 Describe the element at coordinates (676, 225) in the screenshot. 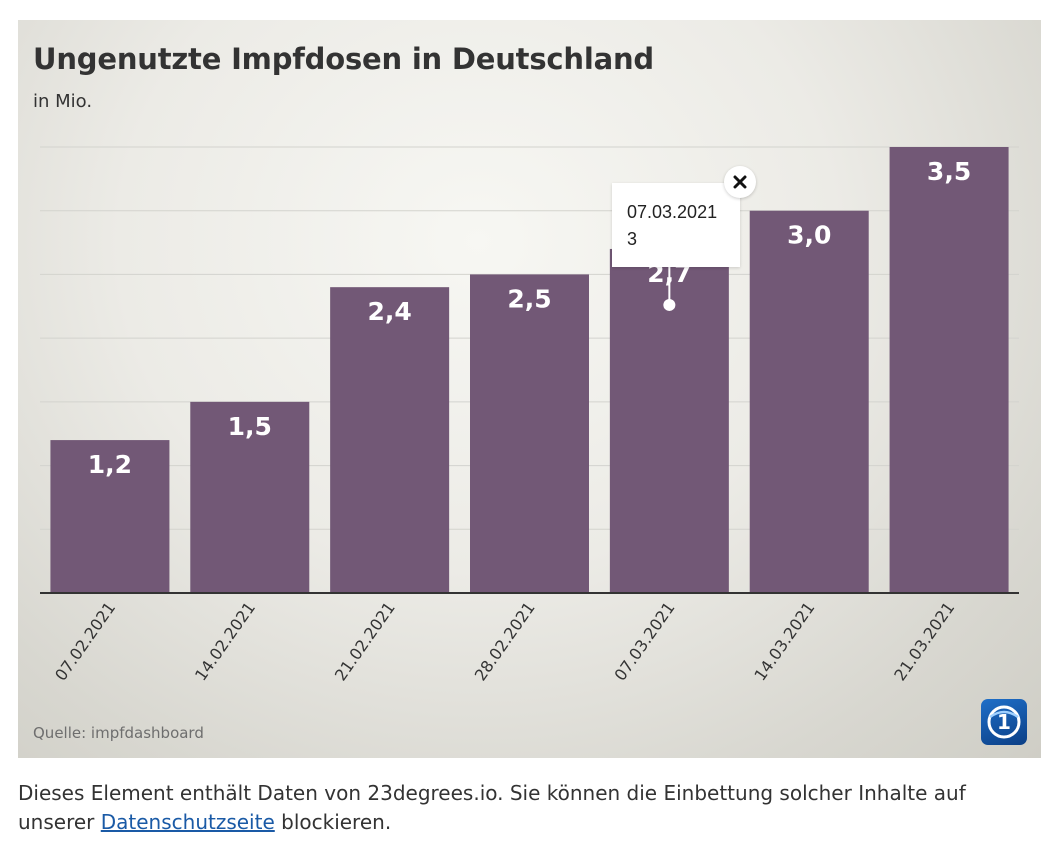

I see `data-tooltip: 07.03.2021 3` at that location.